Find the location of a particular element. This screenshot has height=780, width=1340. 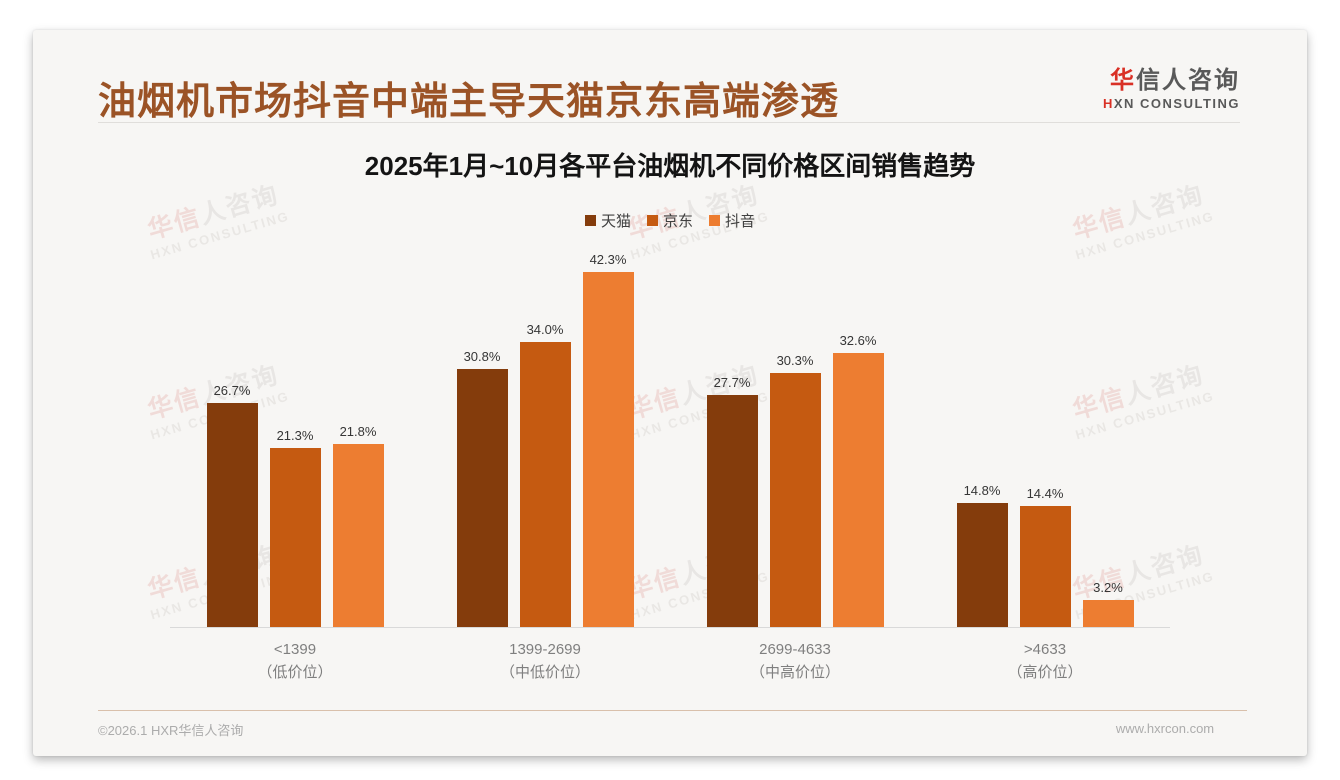

category-tier: （中高价位） is located at coordinates (794, 673).